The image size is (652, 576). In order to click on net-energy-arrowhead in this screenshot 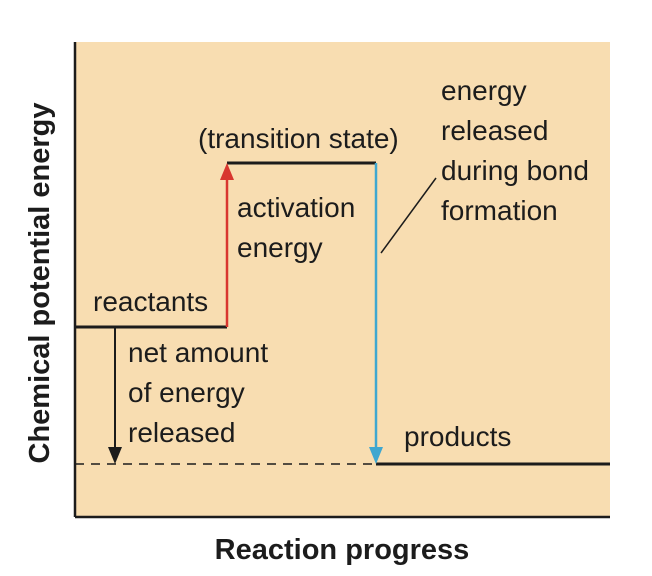, I will do `click(115, 455)`.